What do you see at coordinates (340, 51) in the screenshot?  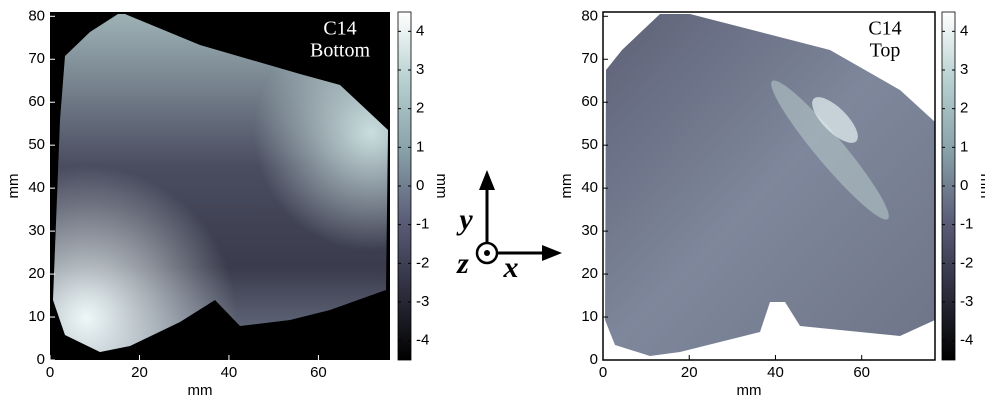 I see `annotation: Bottom` at bounding box center [340, 51].